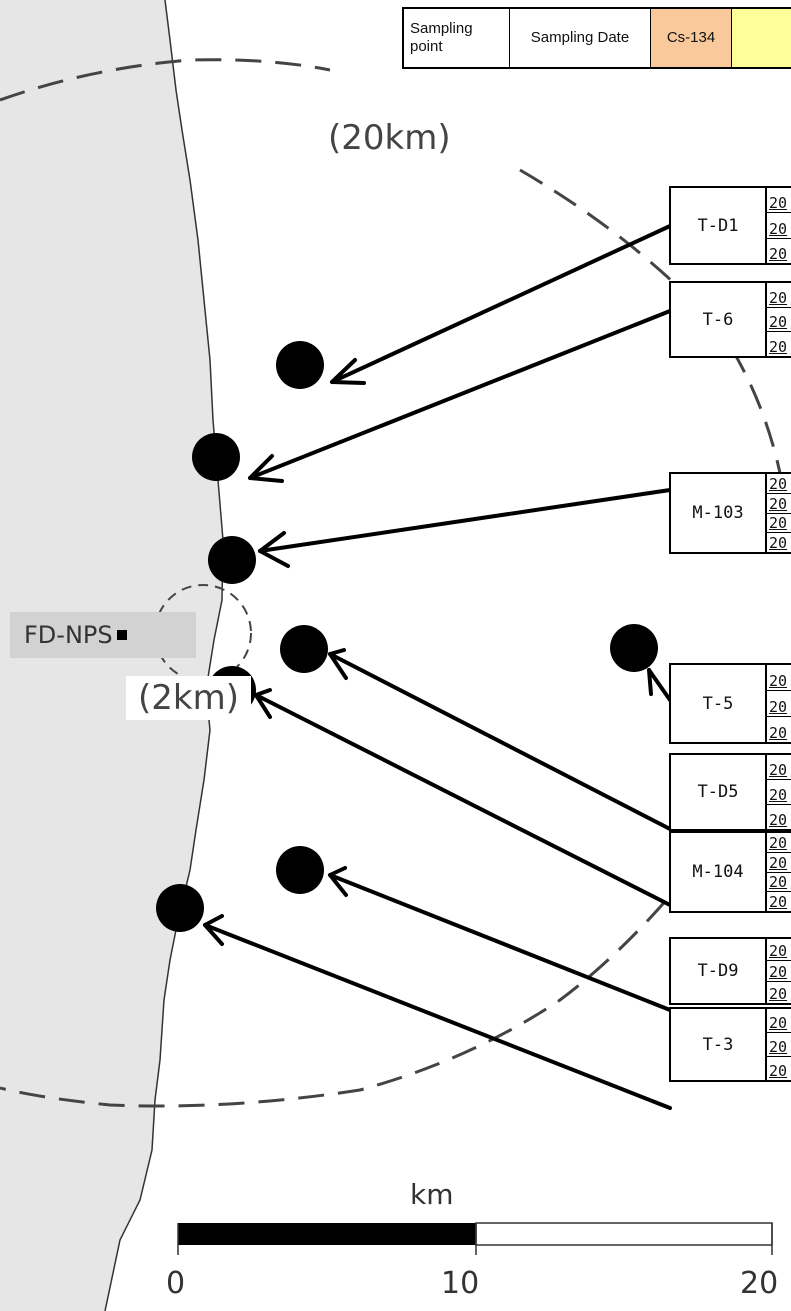  I want to click on scale-unit: km, so click(432, 1194).